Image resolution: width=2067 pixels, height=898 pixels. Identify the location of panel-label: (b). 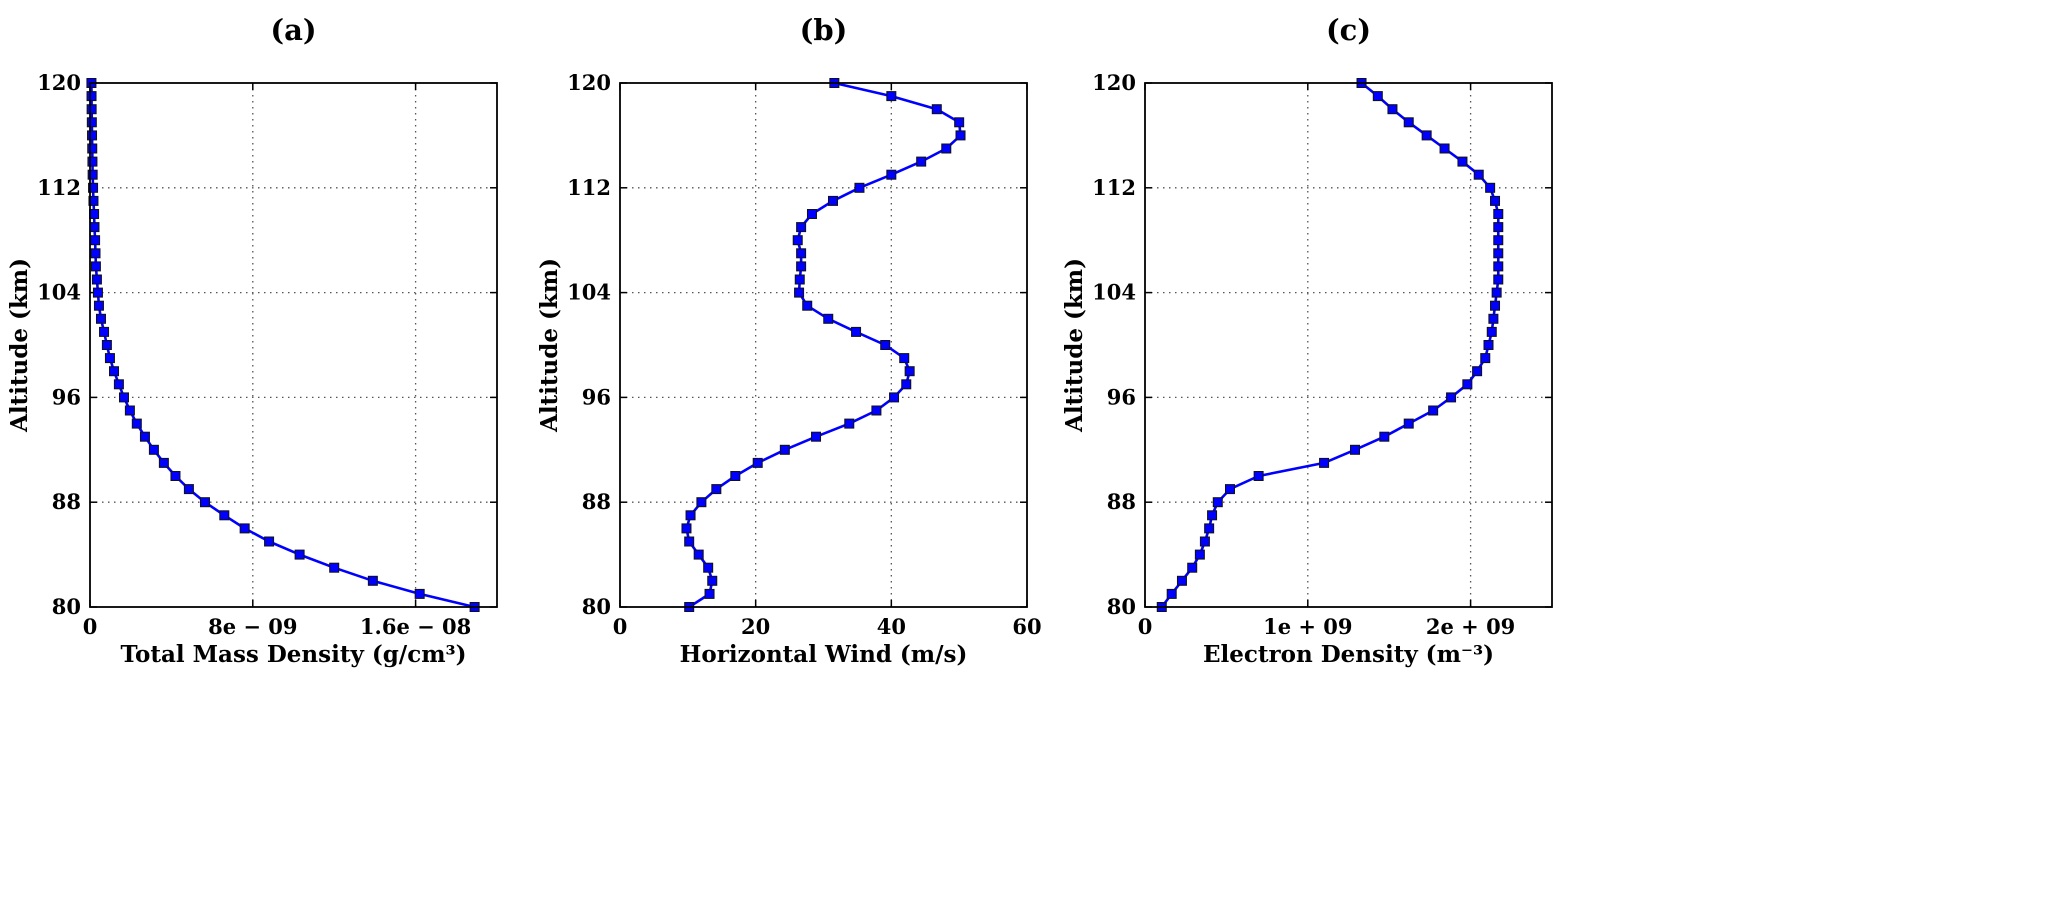
(824, 30).